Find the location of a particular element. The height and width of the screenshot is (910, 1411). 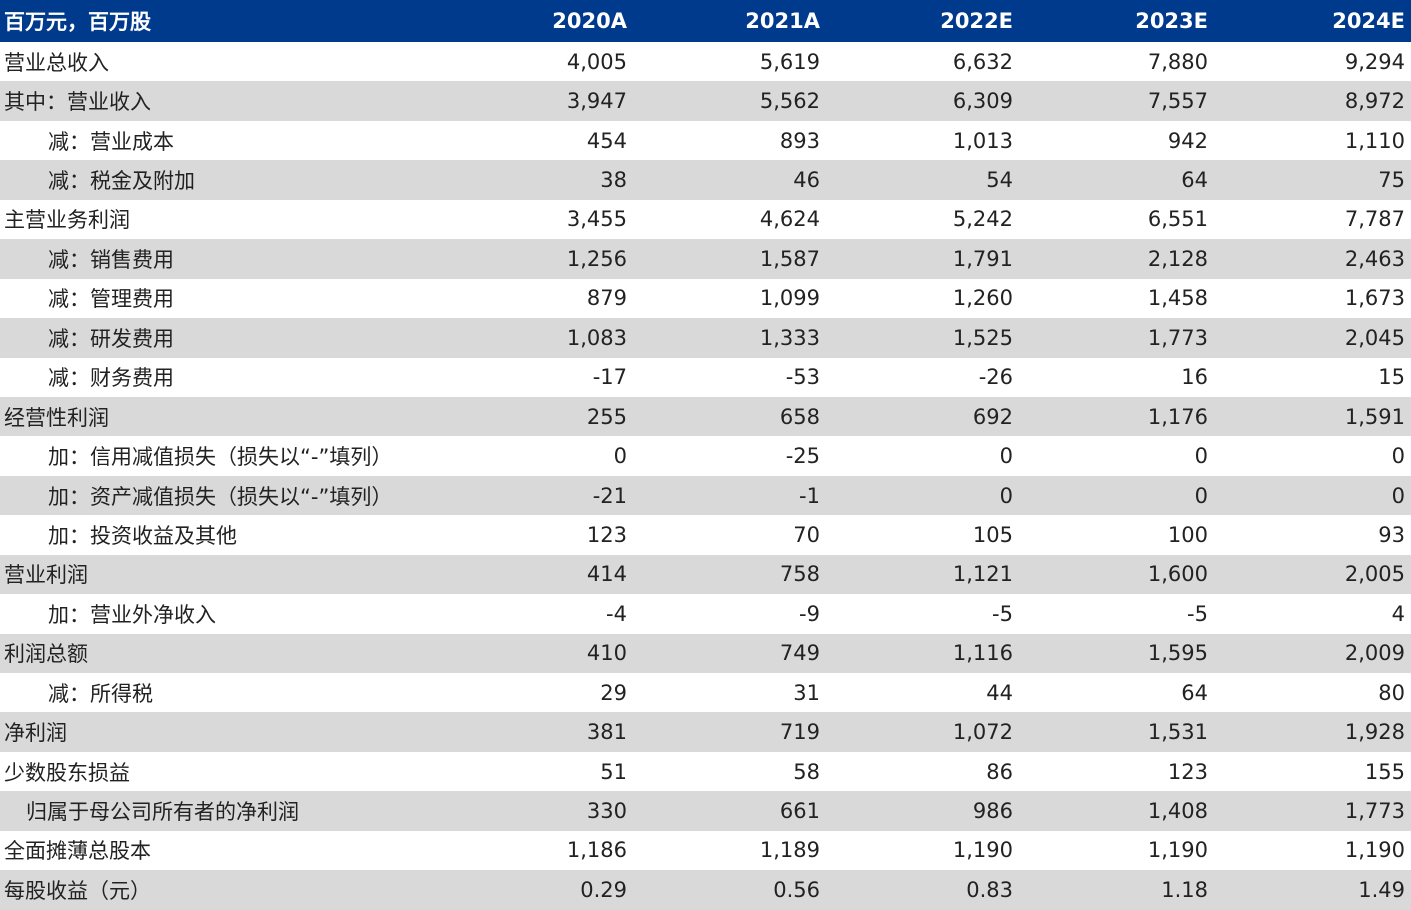

row-value-2022e: 1,260 is located at coordinates (982, 298).